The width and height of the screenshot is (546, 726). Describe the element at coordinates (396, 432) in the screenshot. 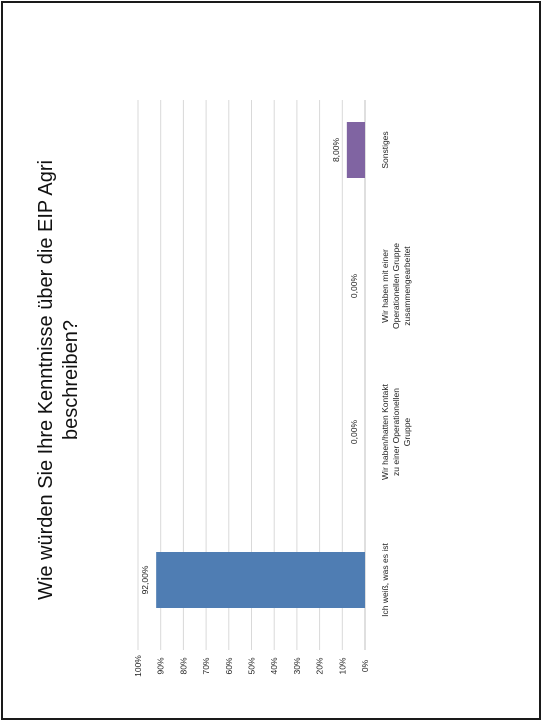

I see `category-label: zu einer Operationellen` at that location.